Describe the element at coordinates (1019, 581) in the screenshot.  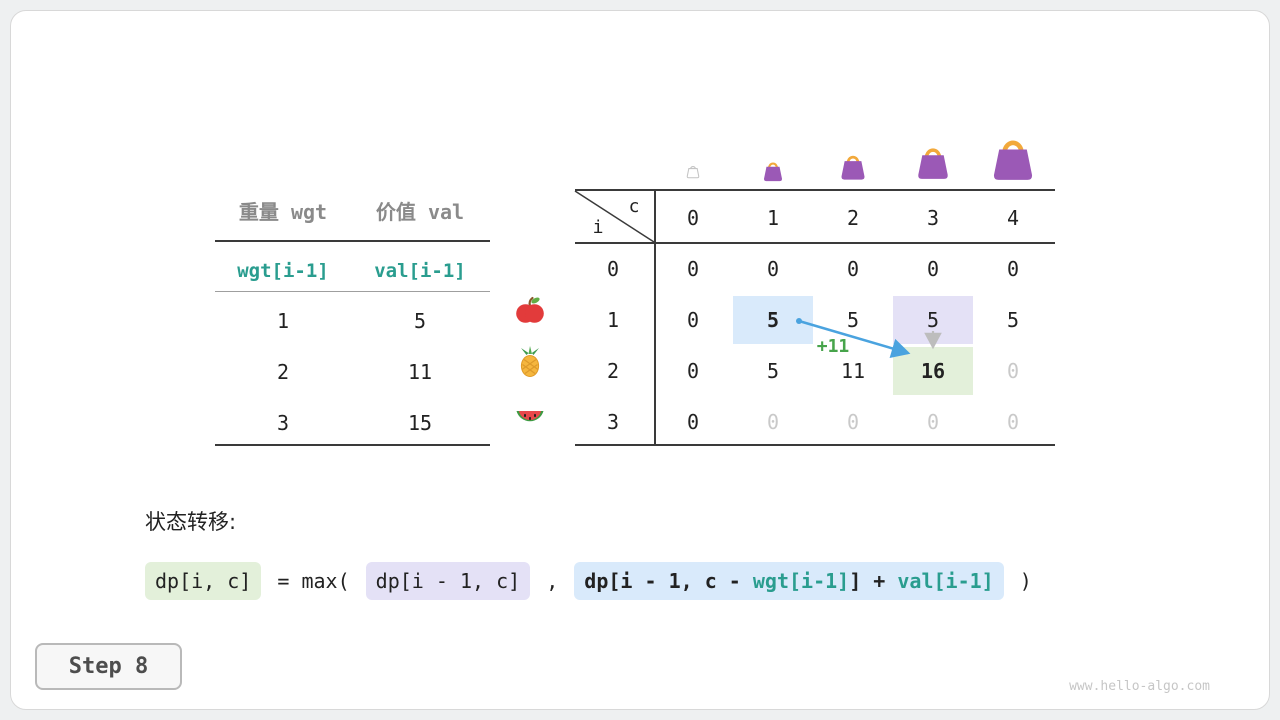
I see `formula-close: )` at that location.